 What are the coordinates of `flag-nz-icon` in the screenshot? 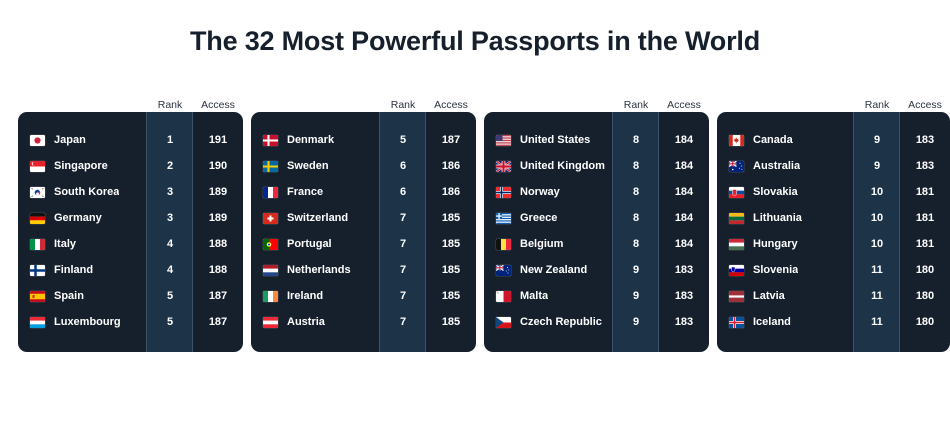 It's located at (503, 270).